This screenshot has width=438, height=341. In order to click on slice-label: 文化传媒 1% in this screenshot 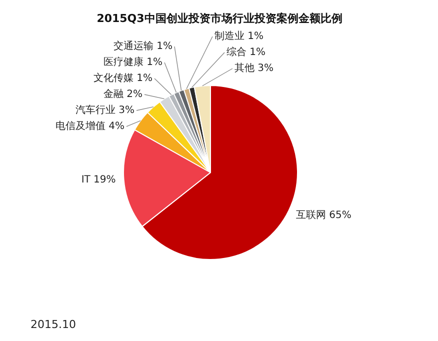, I will do `click(123, 78)`.